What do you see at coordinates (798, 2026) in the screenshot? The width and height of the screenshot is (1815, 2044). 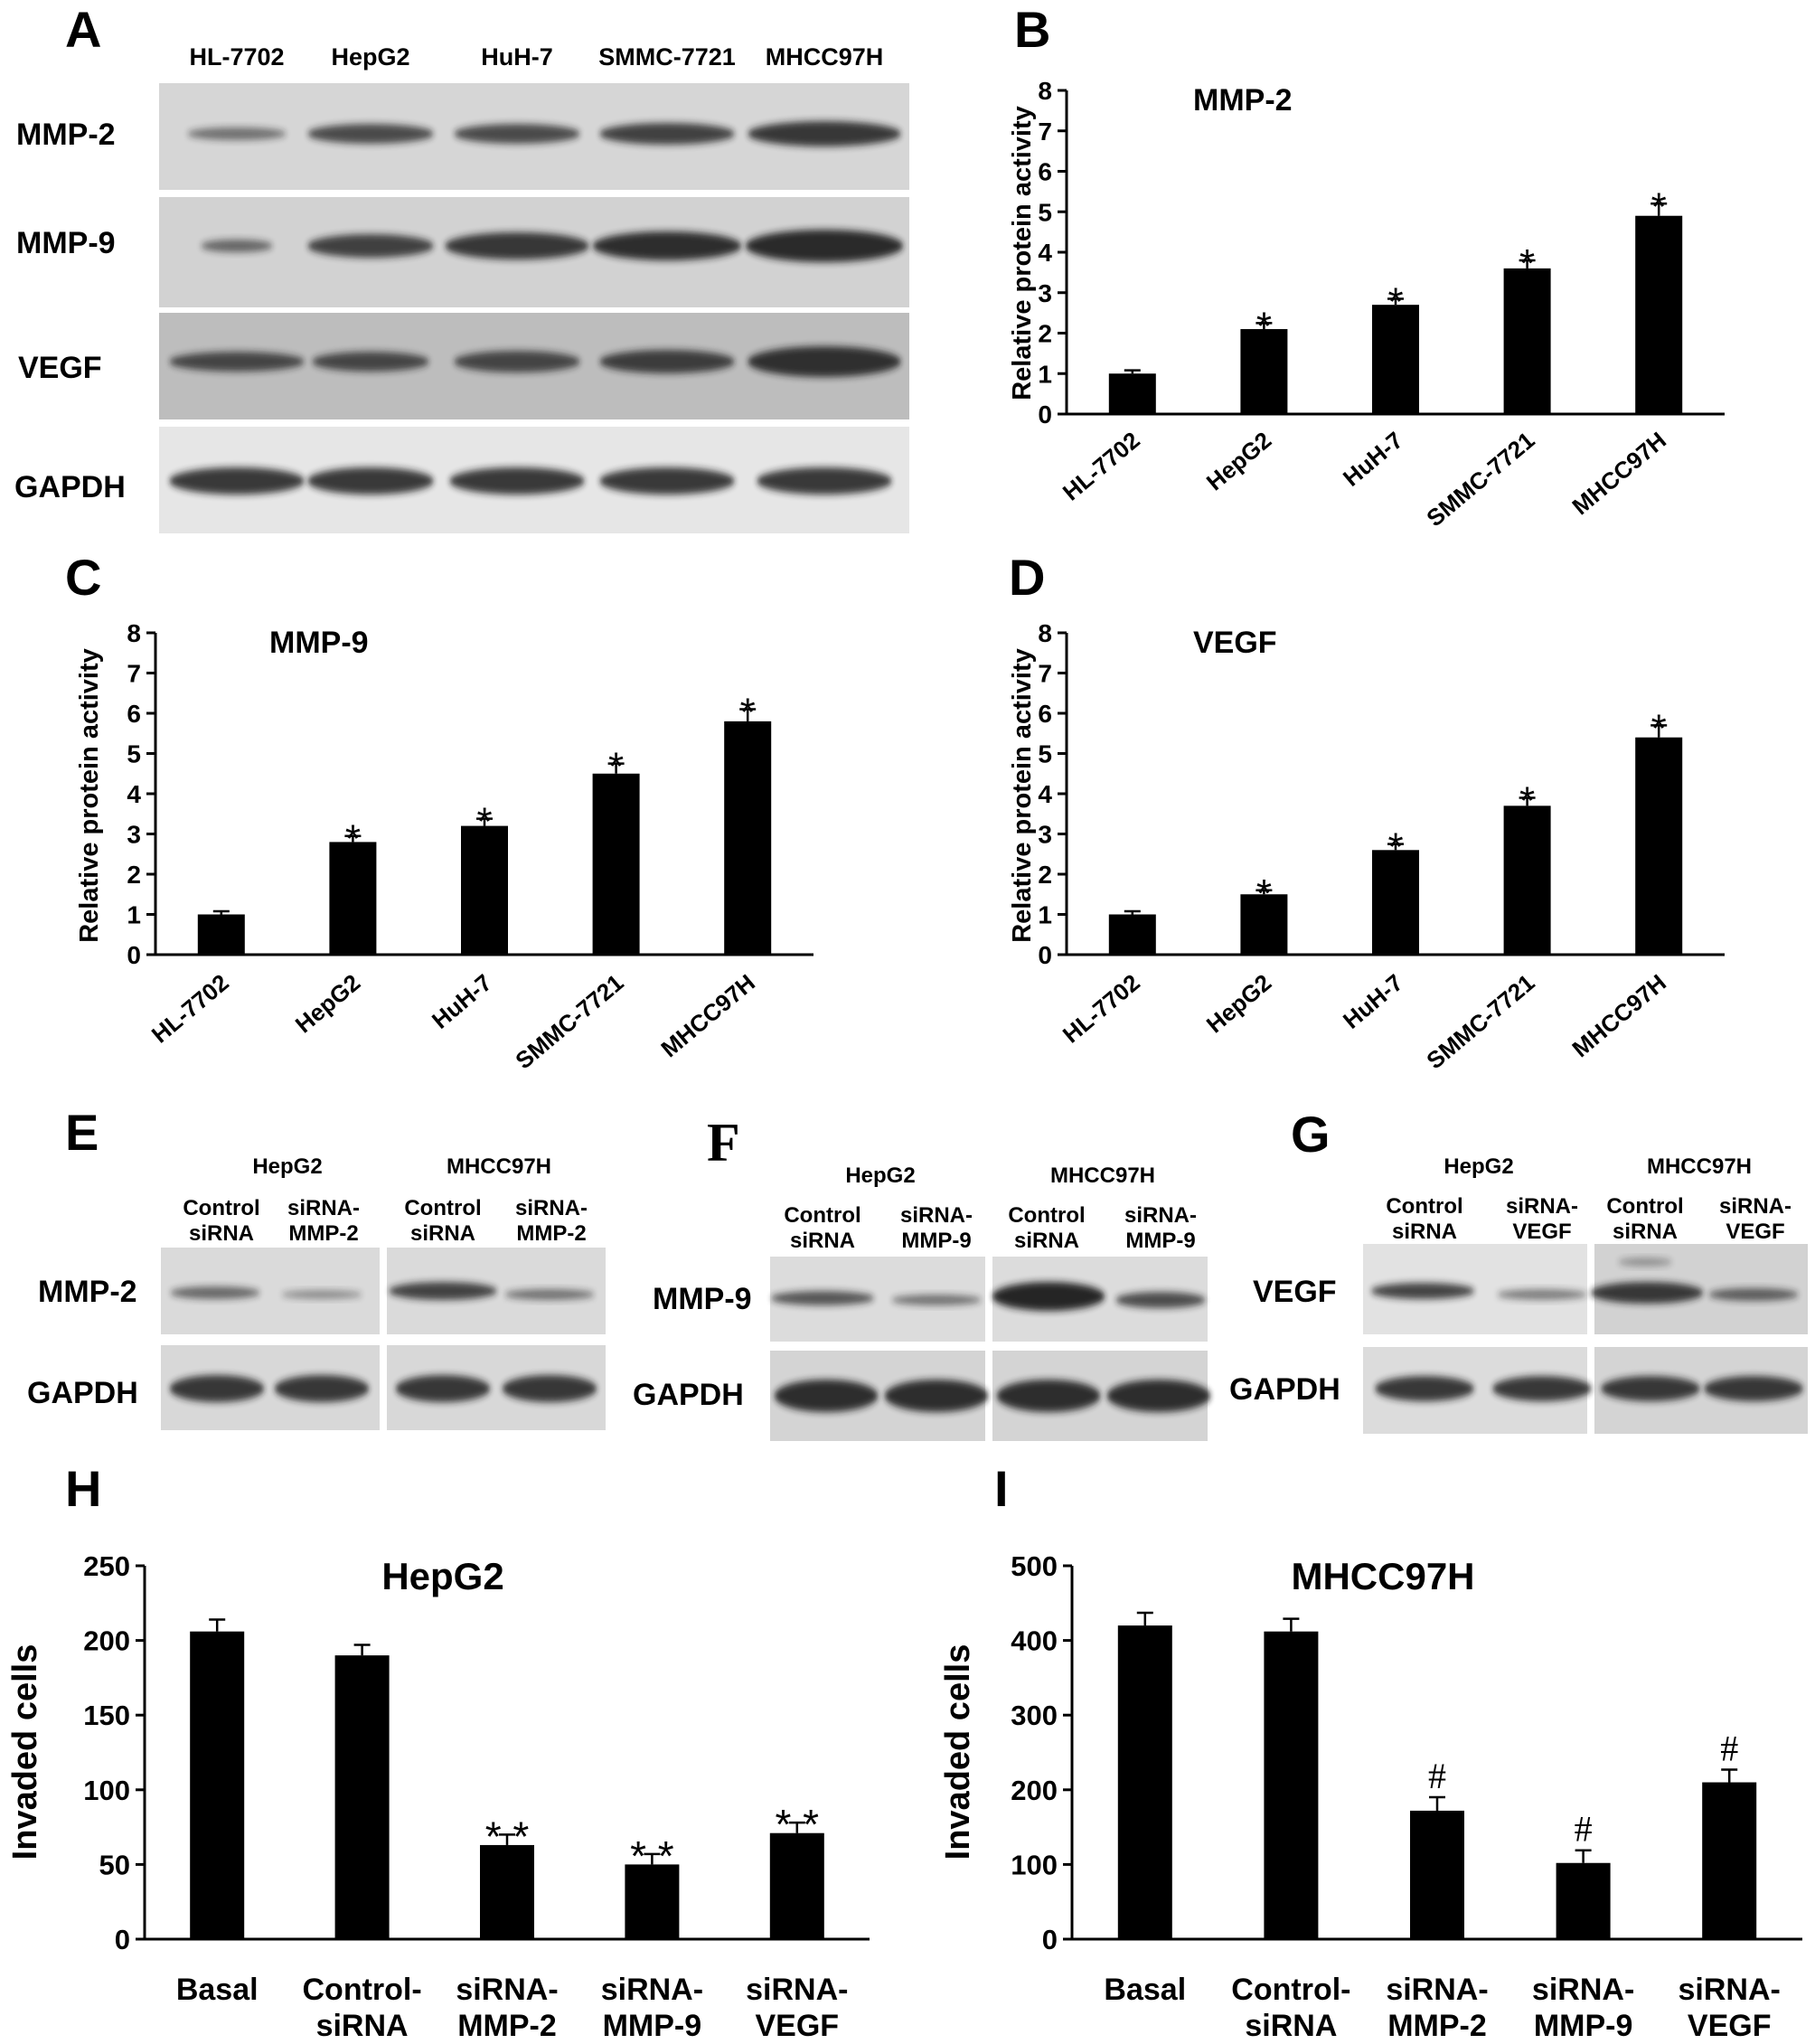 I see `category-label: VEGF` at bounding box center [798, 2026].